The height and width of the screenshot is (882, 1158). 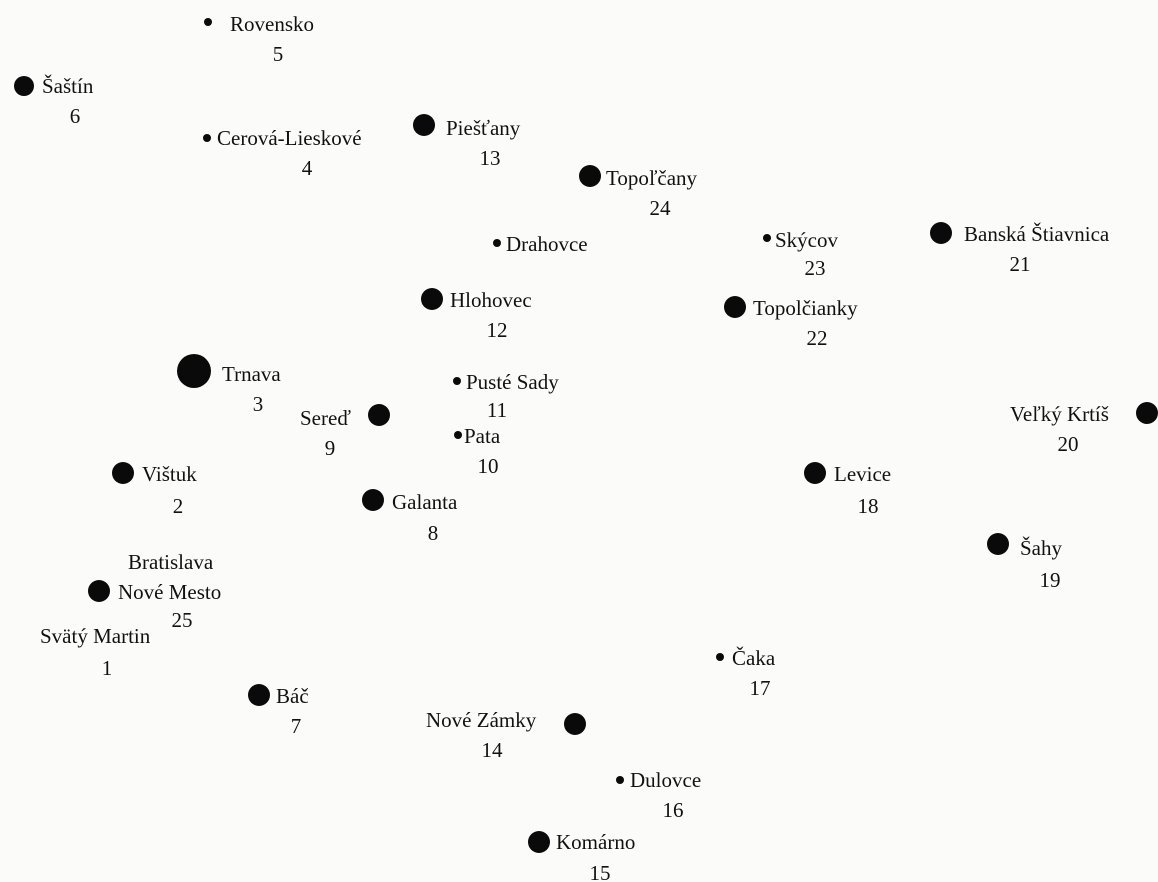 What do you see at coordinates (815, 268) in the screenshot?
I see `place-number: 23` at bounding box center [815, 268].